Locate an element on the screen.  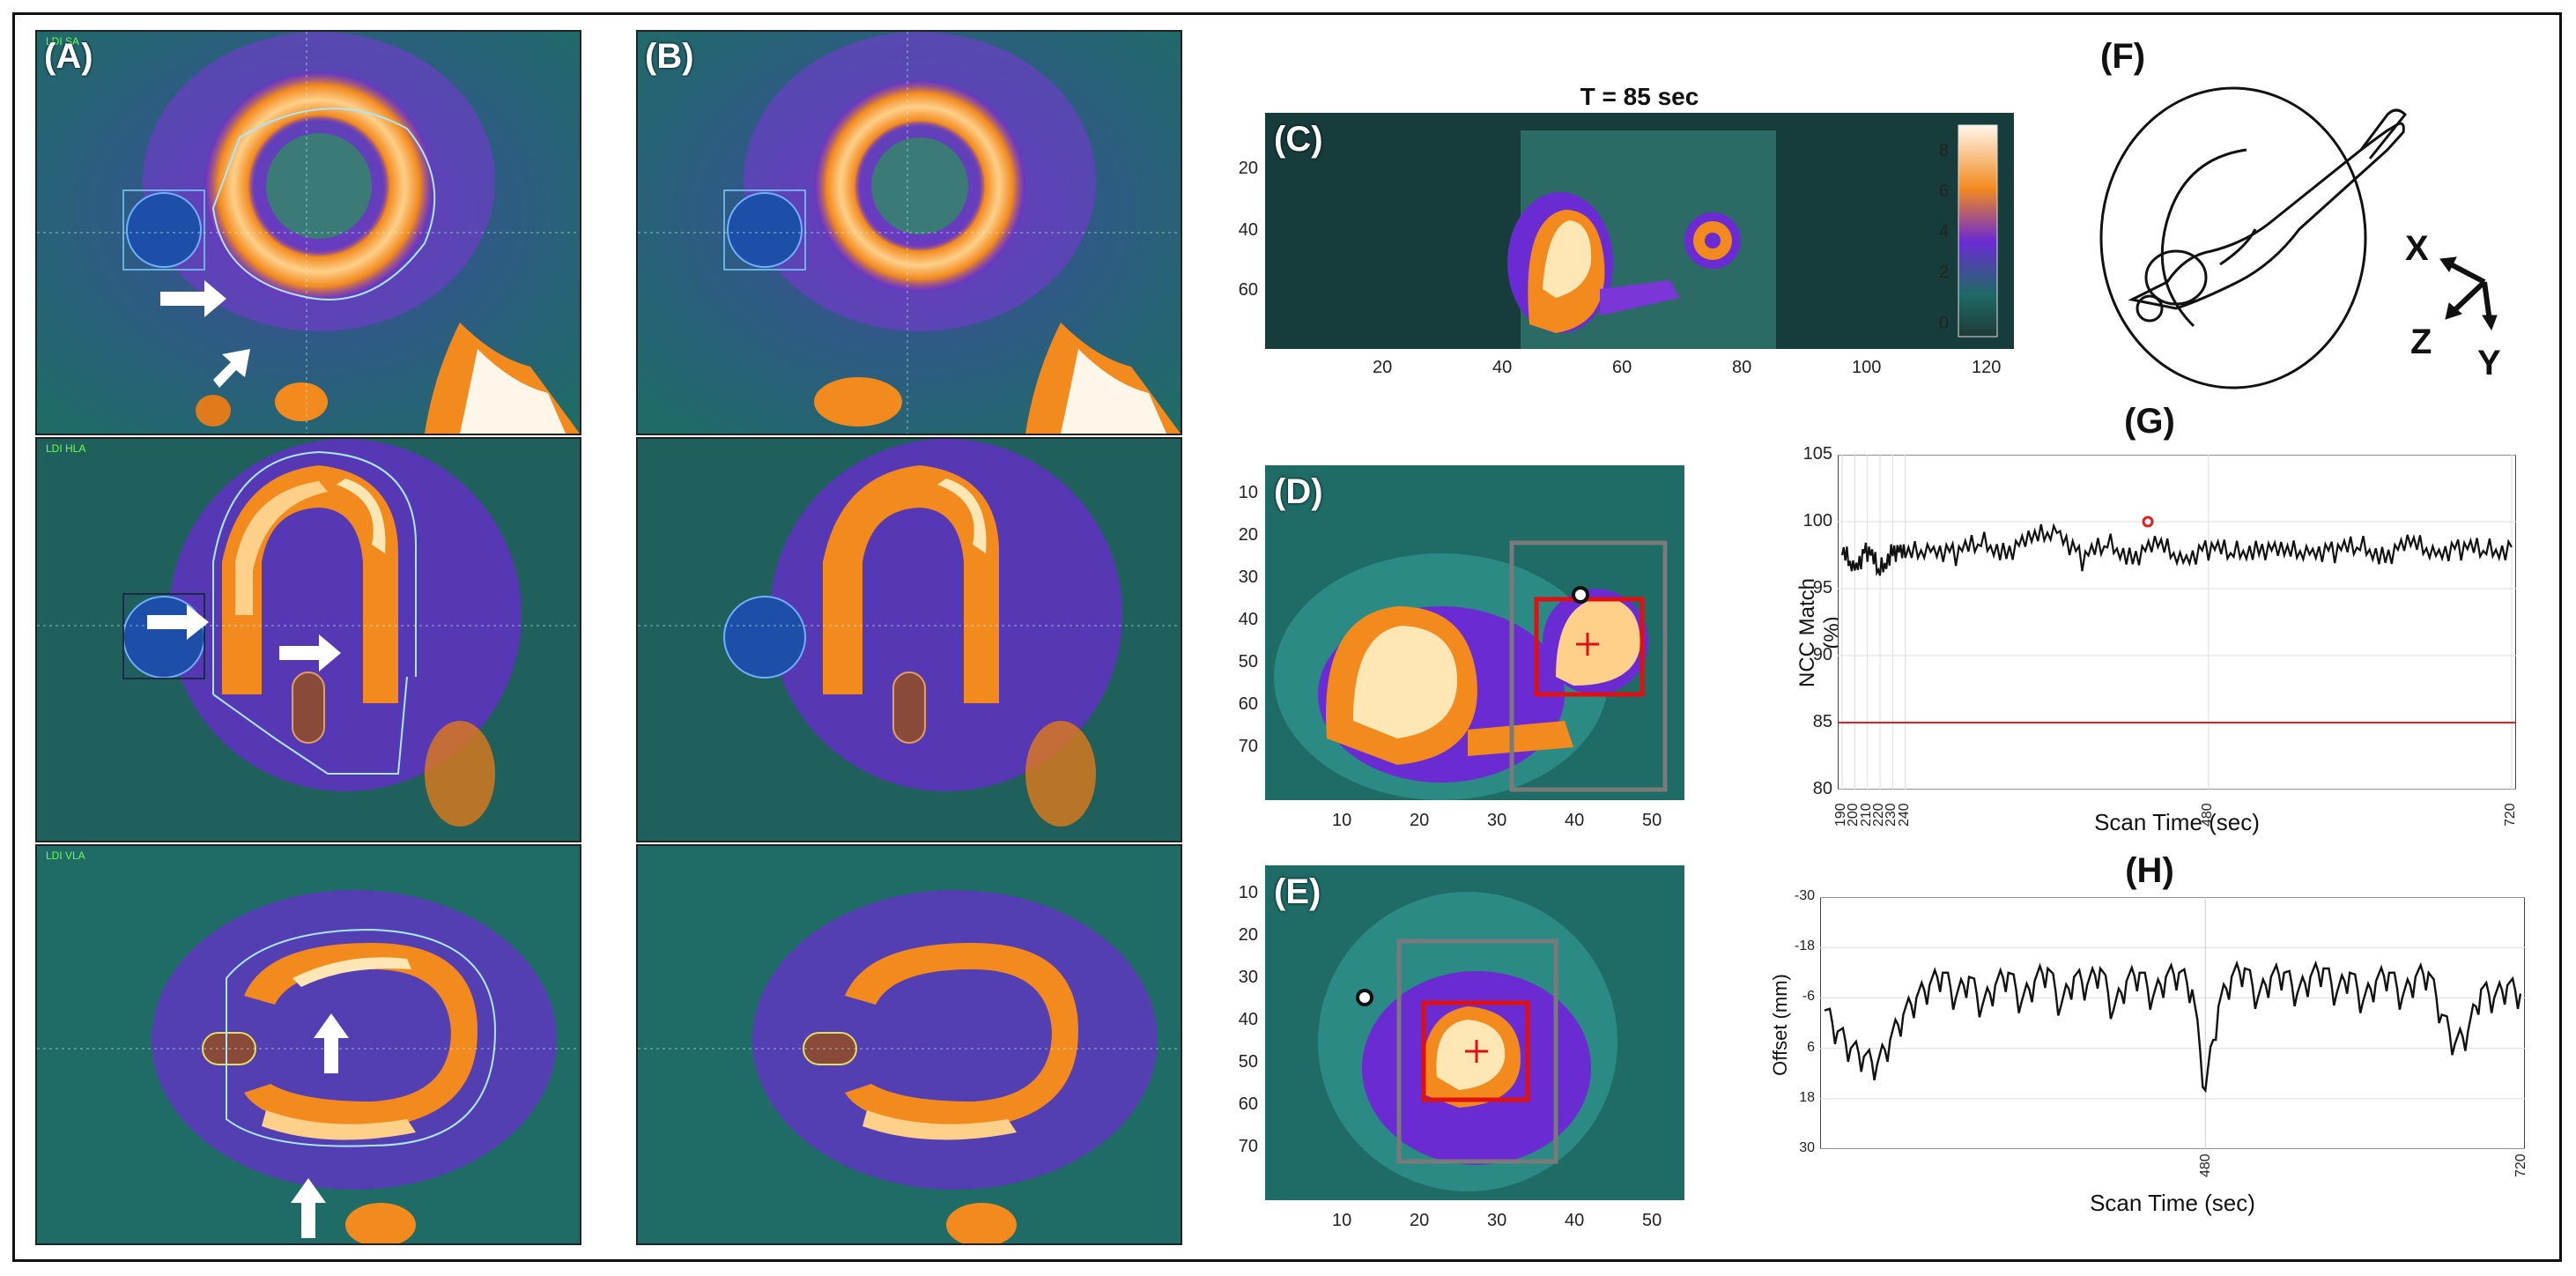
c-xtick: 40 is located at coordinates (1503, 367).